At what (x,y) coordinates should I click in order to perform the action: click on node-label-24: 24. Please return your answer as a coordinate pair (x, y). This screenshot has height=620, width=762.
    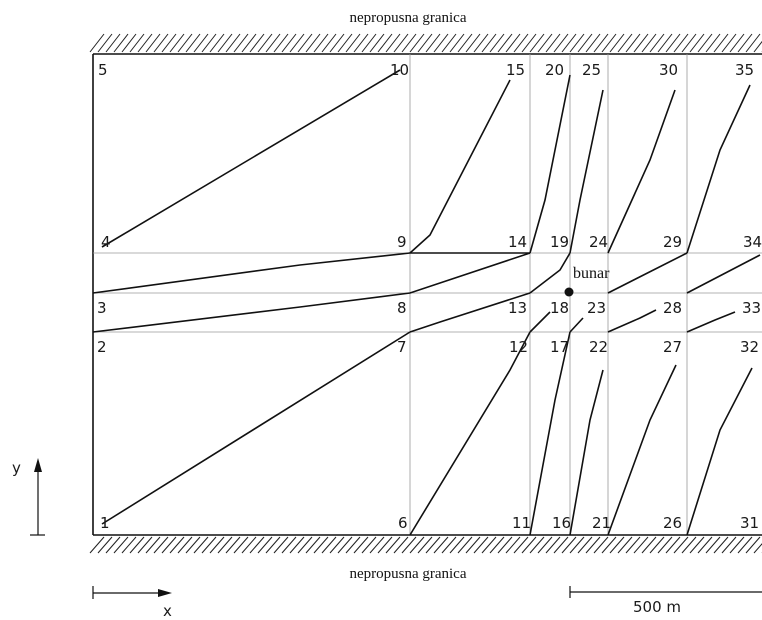
    Looking at the image, I should click on (598, 242).